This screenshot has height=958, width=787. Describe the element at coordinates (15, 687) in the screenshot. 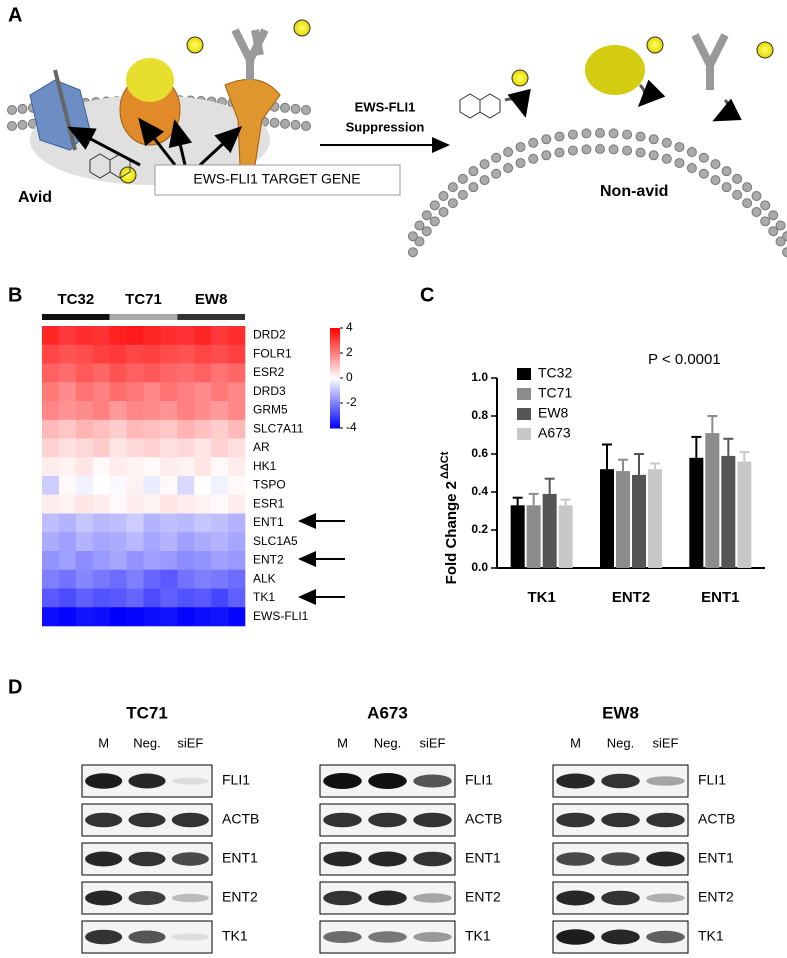

I see `panel-label: D` at that location.